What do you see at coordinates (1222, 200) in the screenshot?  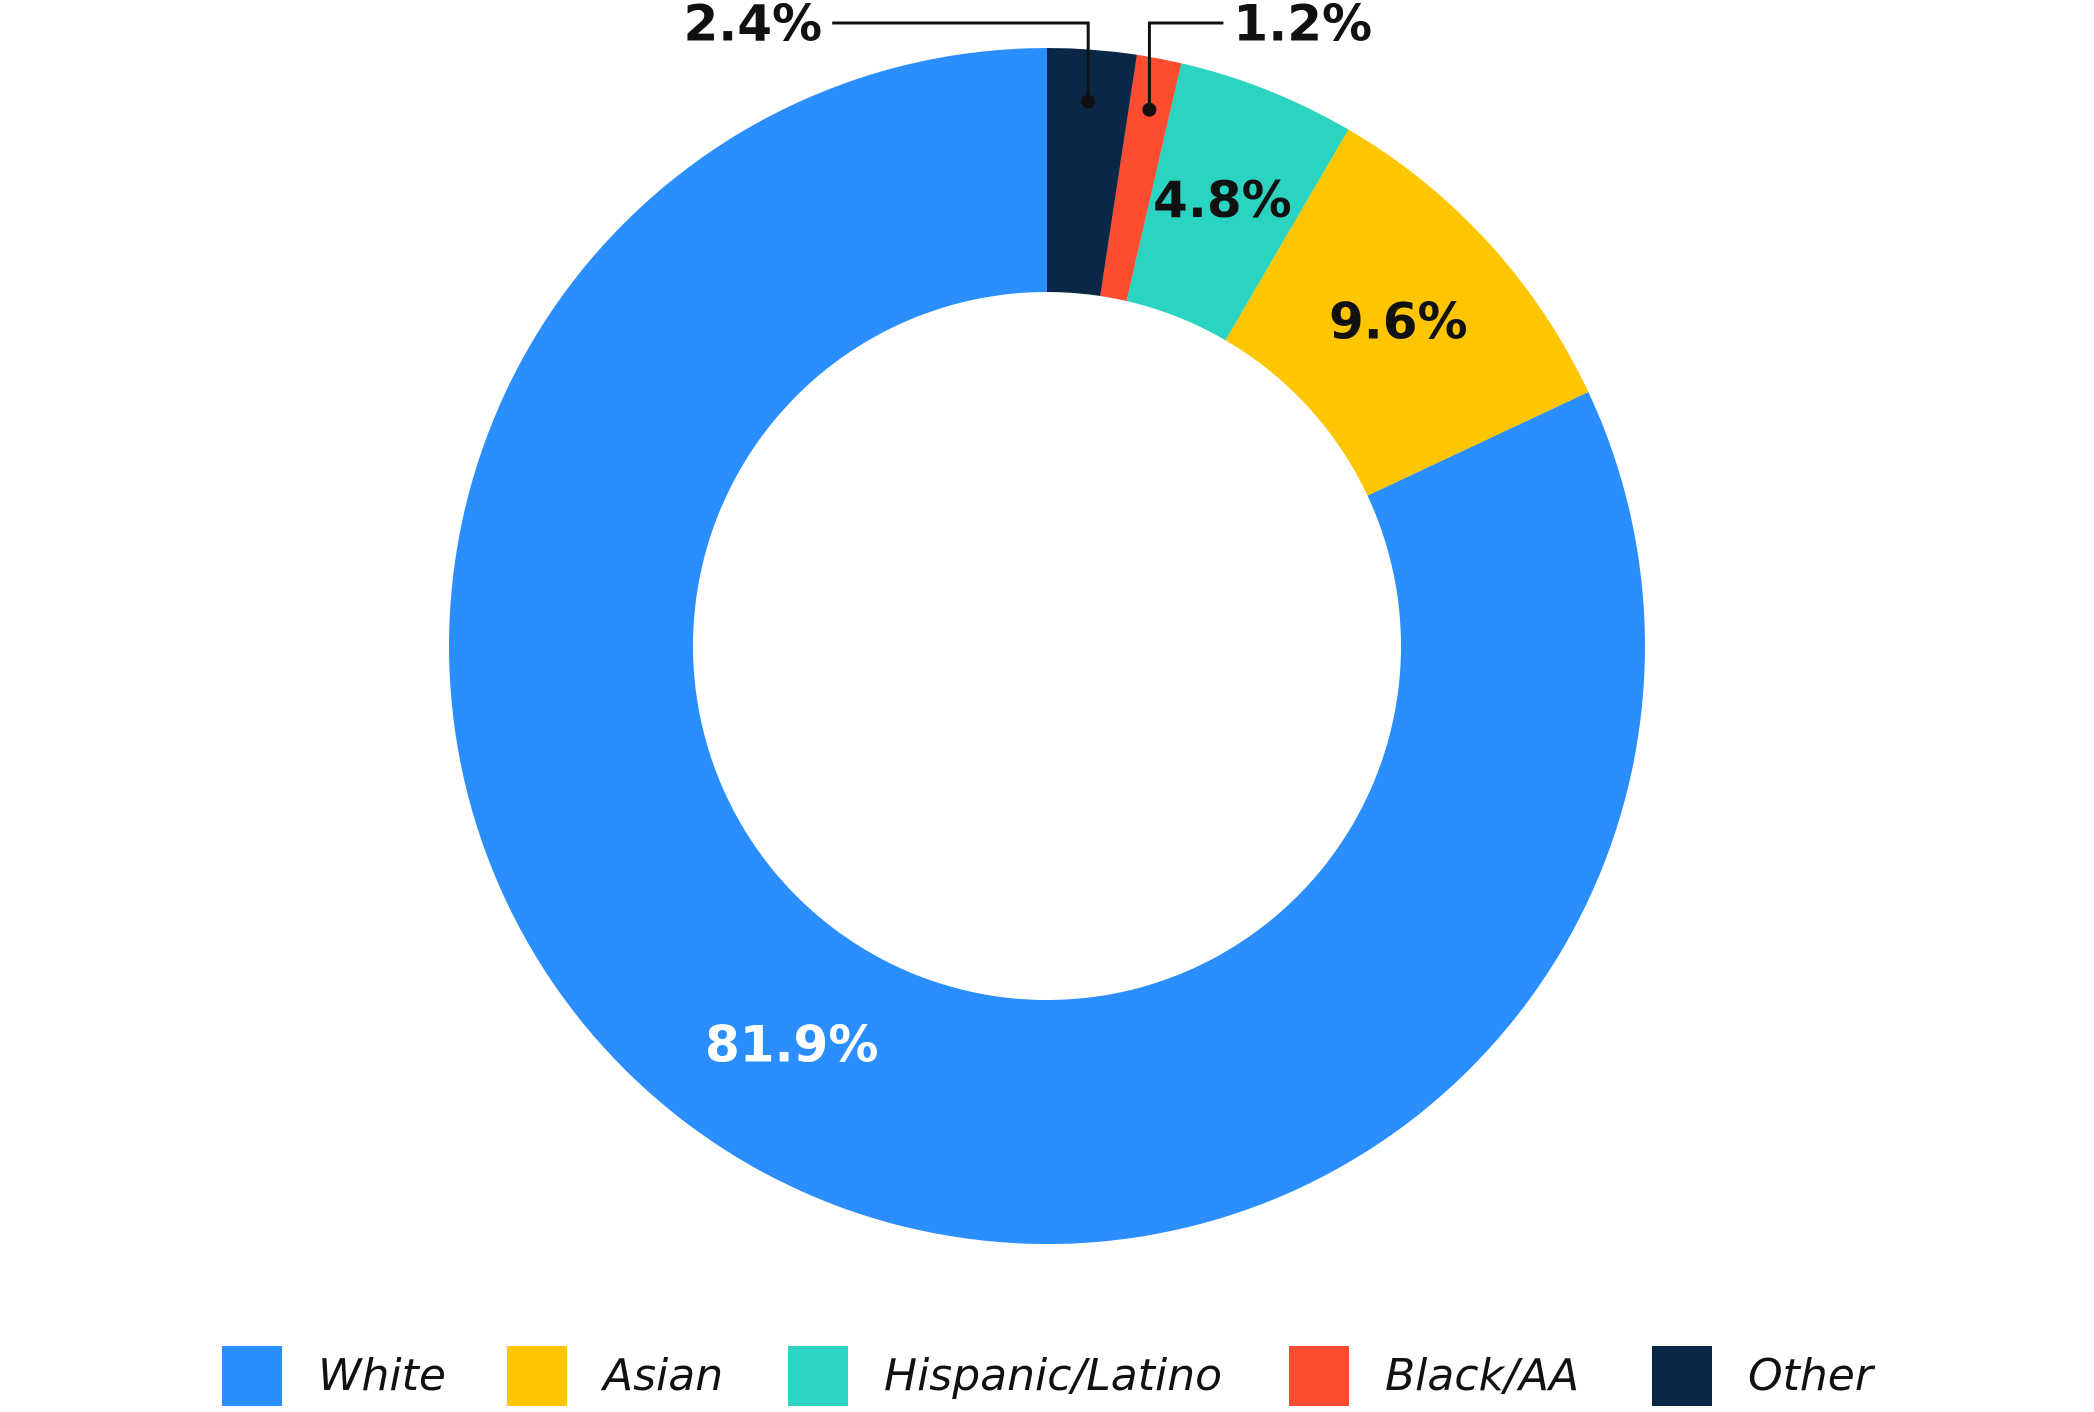 I see `value-label: 4.8%` at bounding box center [1222, 200].